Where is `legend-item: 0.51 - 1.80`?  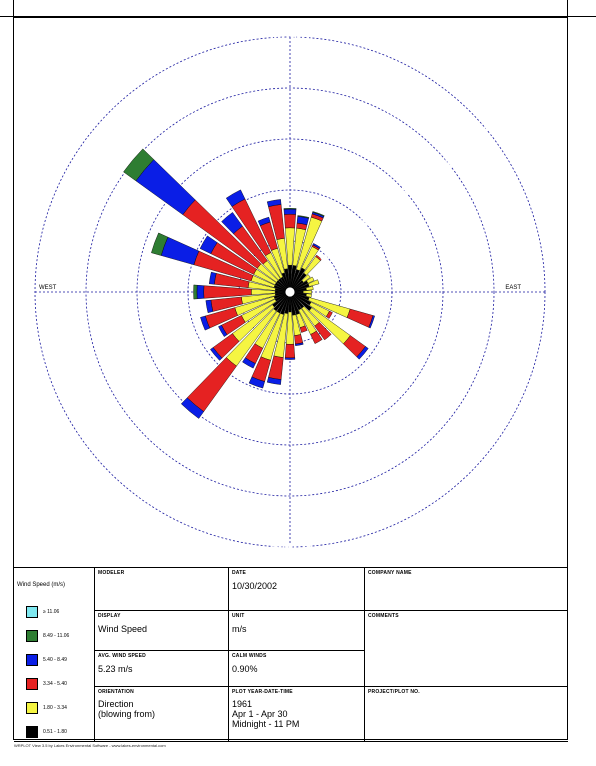 legend-item: 0.51 - 1.80 is located at coordinates (61, 733).